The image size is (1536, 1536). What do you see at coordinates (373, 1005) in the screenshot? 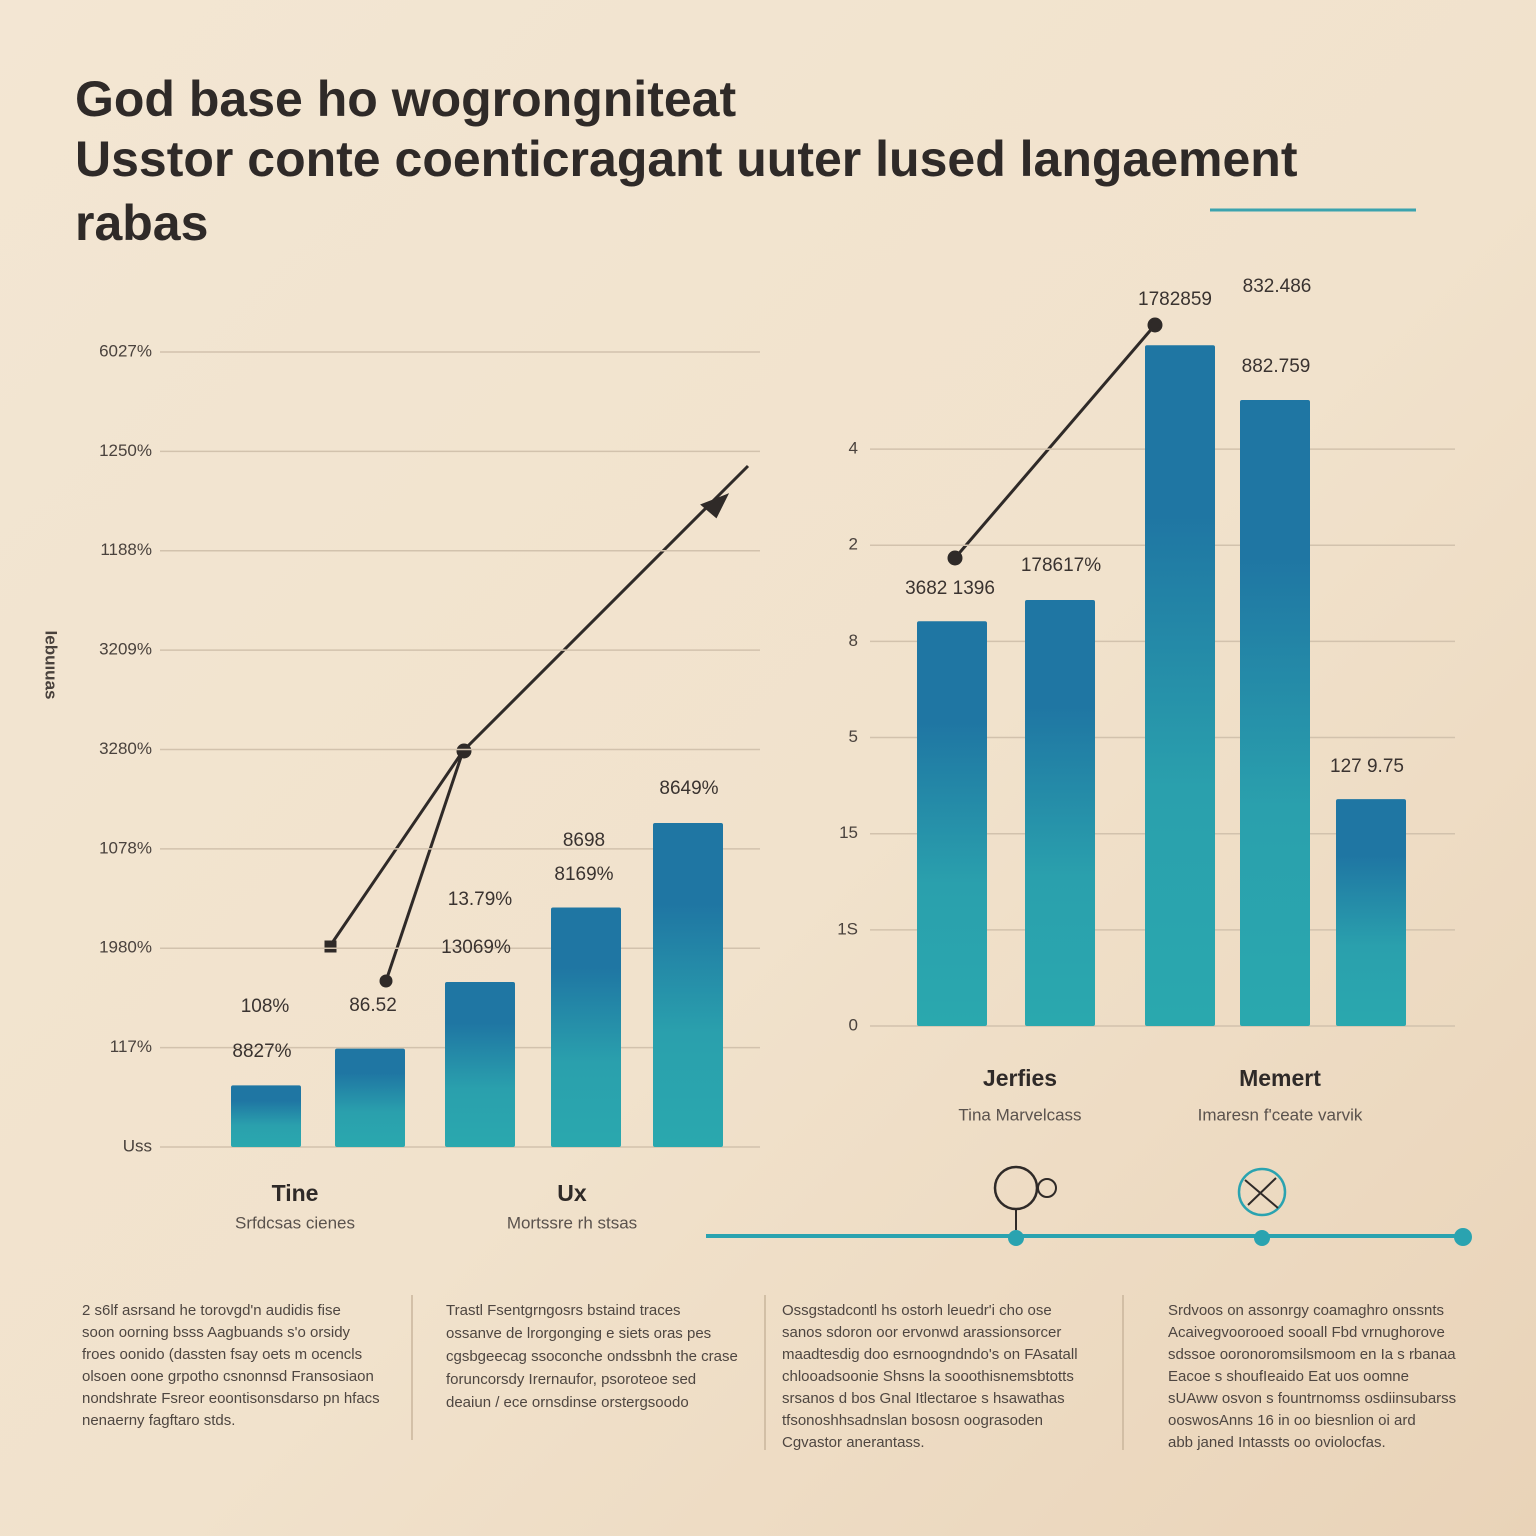
I see `value-annotation: 86.52` at bounding box center [373, 1005].